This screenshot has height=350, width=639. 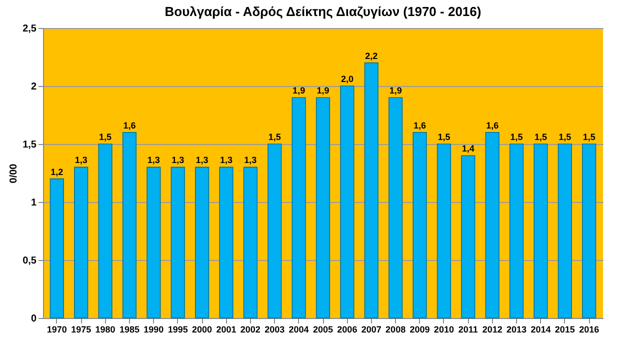 I want to click on x-tick-label: 2012, so click(x=492, y=329).